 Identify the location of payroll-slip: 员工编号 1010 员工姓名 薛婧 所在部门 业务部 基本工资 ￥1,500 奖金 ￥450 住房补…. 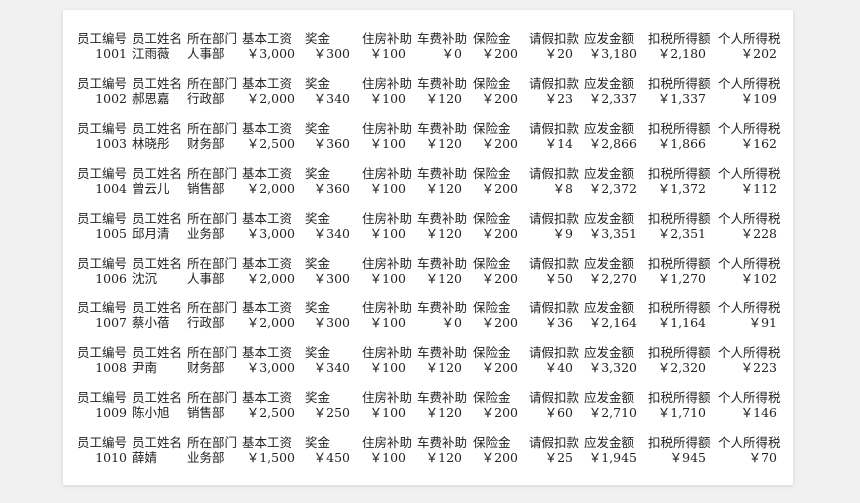
(428, 439).